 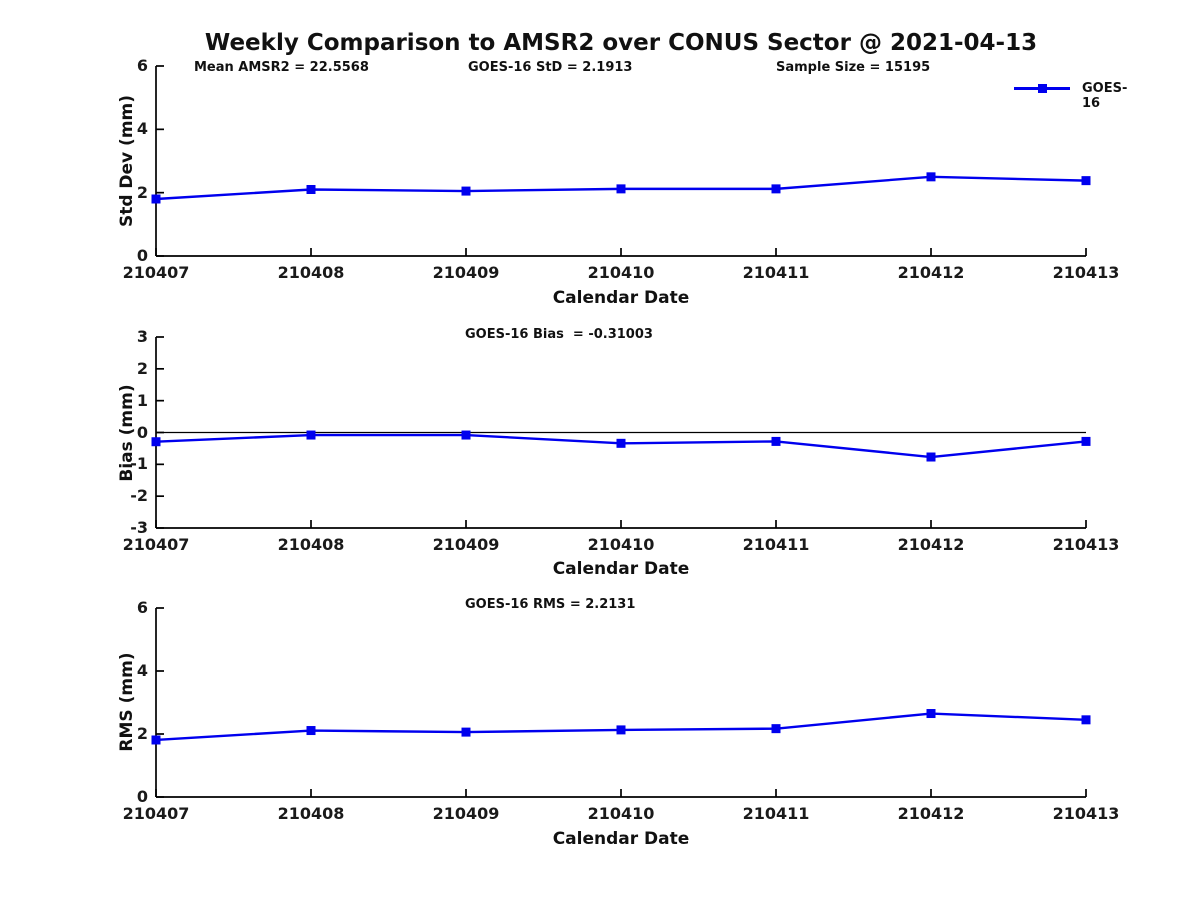 I want to click on y-tick-label: 3, so click(x=142, y=336).